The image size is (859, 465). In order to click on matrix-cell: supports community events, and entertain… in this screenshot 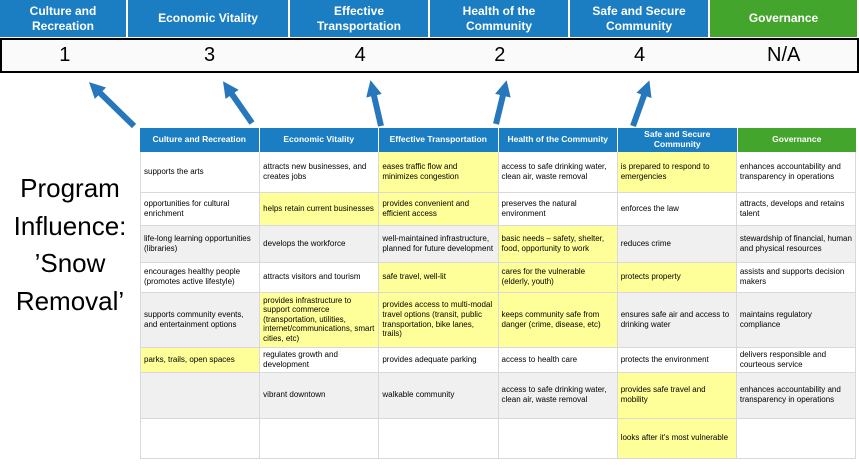, I will do `click(200, 320)`.